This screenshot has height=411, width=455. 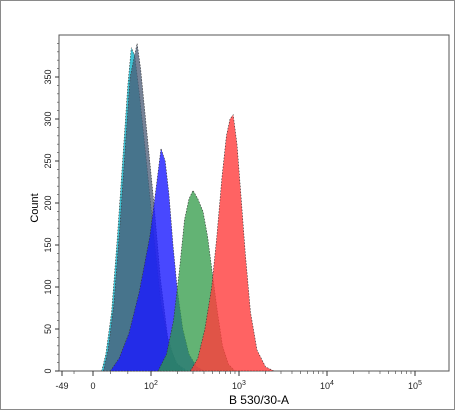 What do you see at coordinates (151, 385) in the screenshot?
I see `x-tick-label: 10²` at bounding box center [151, 385].